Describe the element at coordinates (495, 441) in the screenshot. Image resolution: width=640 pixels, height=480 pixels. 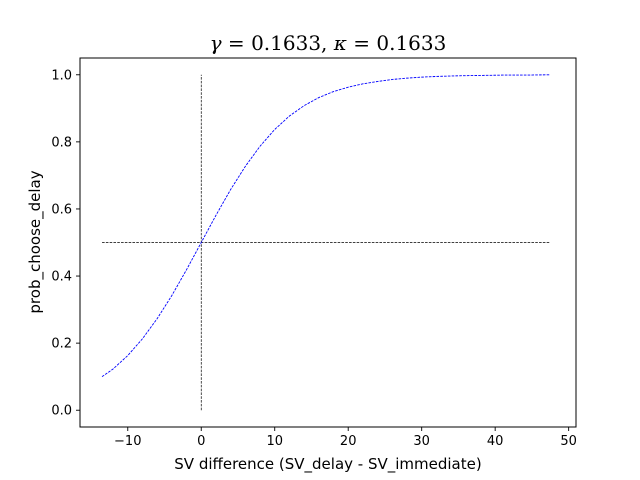
I see `x-tick-label: 40` at that location.